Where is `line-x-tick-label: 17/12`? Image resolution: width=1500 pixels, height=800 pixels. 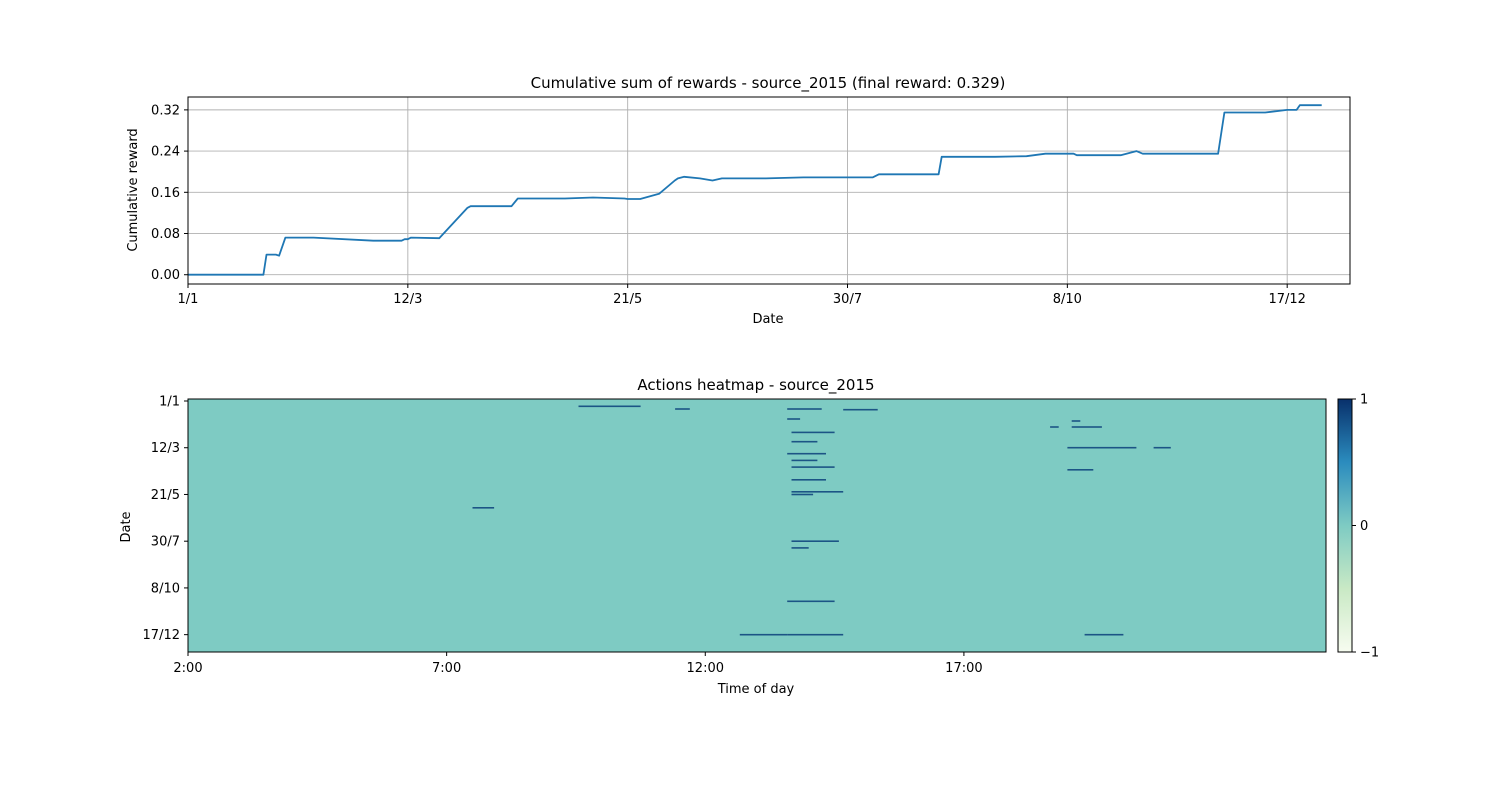
line-x-tick-label: 17/12 is located at coordinates (1286, 299).